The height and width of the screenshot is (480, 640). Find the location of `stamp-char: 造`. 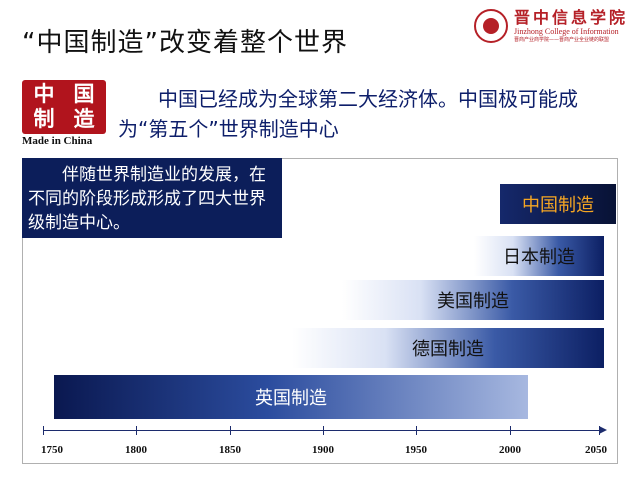

stamp-char: 造 is located at coordinates (84, 119).